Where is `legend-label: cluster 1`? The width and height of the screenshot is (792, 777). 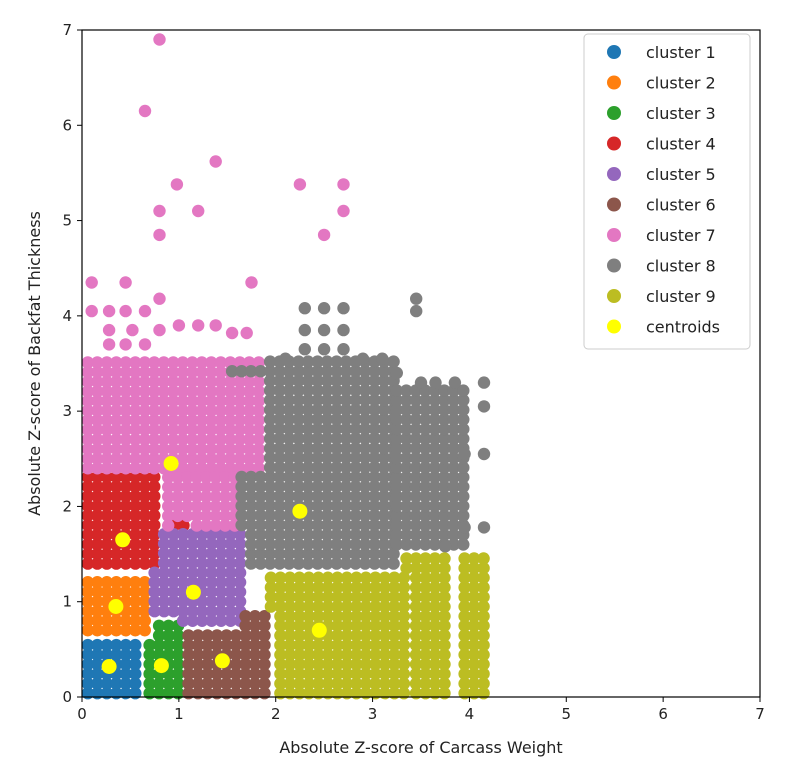 legend-label: cluster 1 is located at coordinates (681, 52).